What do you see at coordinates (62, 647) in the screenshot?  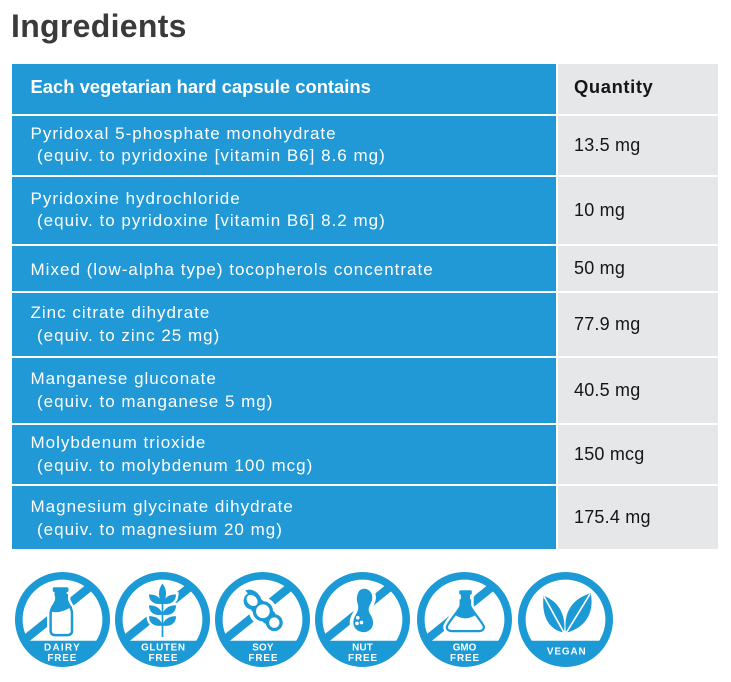 I see `svg-text: DAIRY` at bounding box center [62, 647].